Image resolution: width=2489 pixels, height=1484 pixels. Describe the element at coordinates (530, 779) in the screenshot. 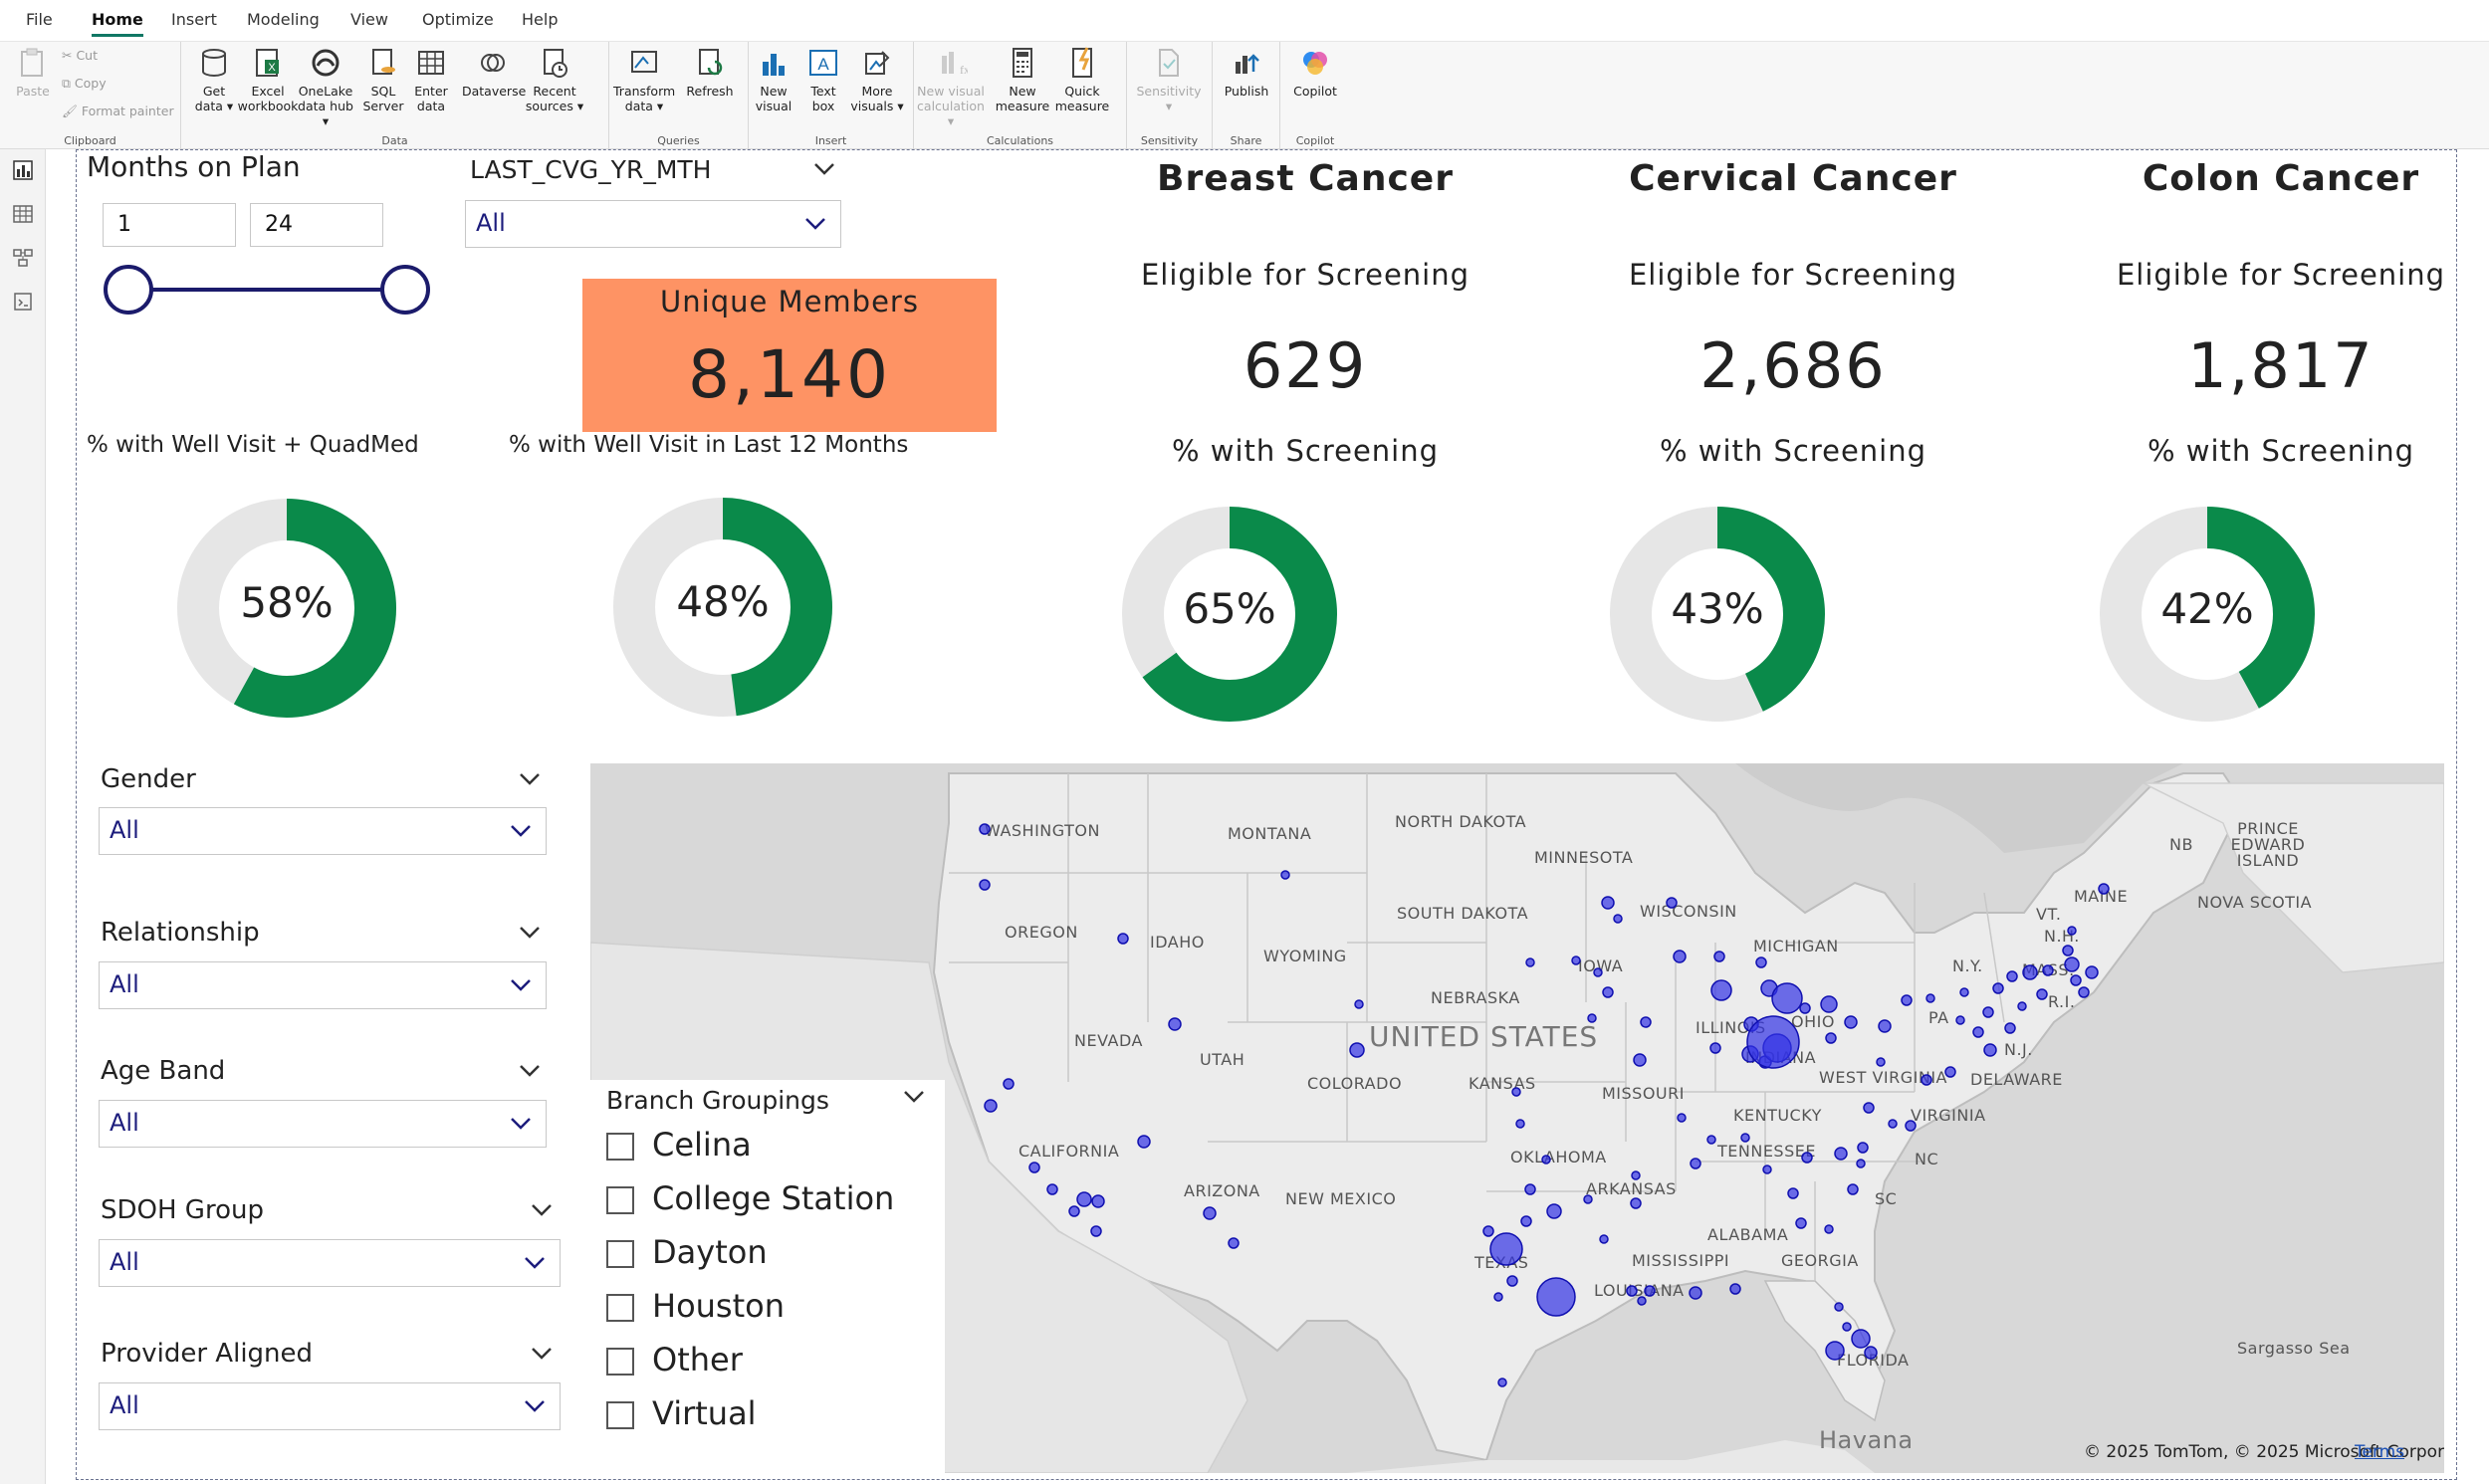

I see `gender-collapse-icon` at that location.